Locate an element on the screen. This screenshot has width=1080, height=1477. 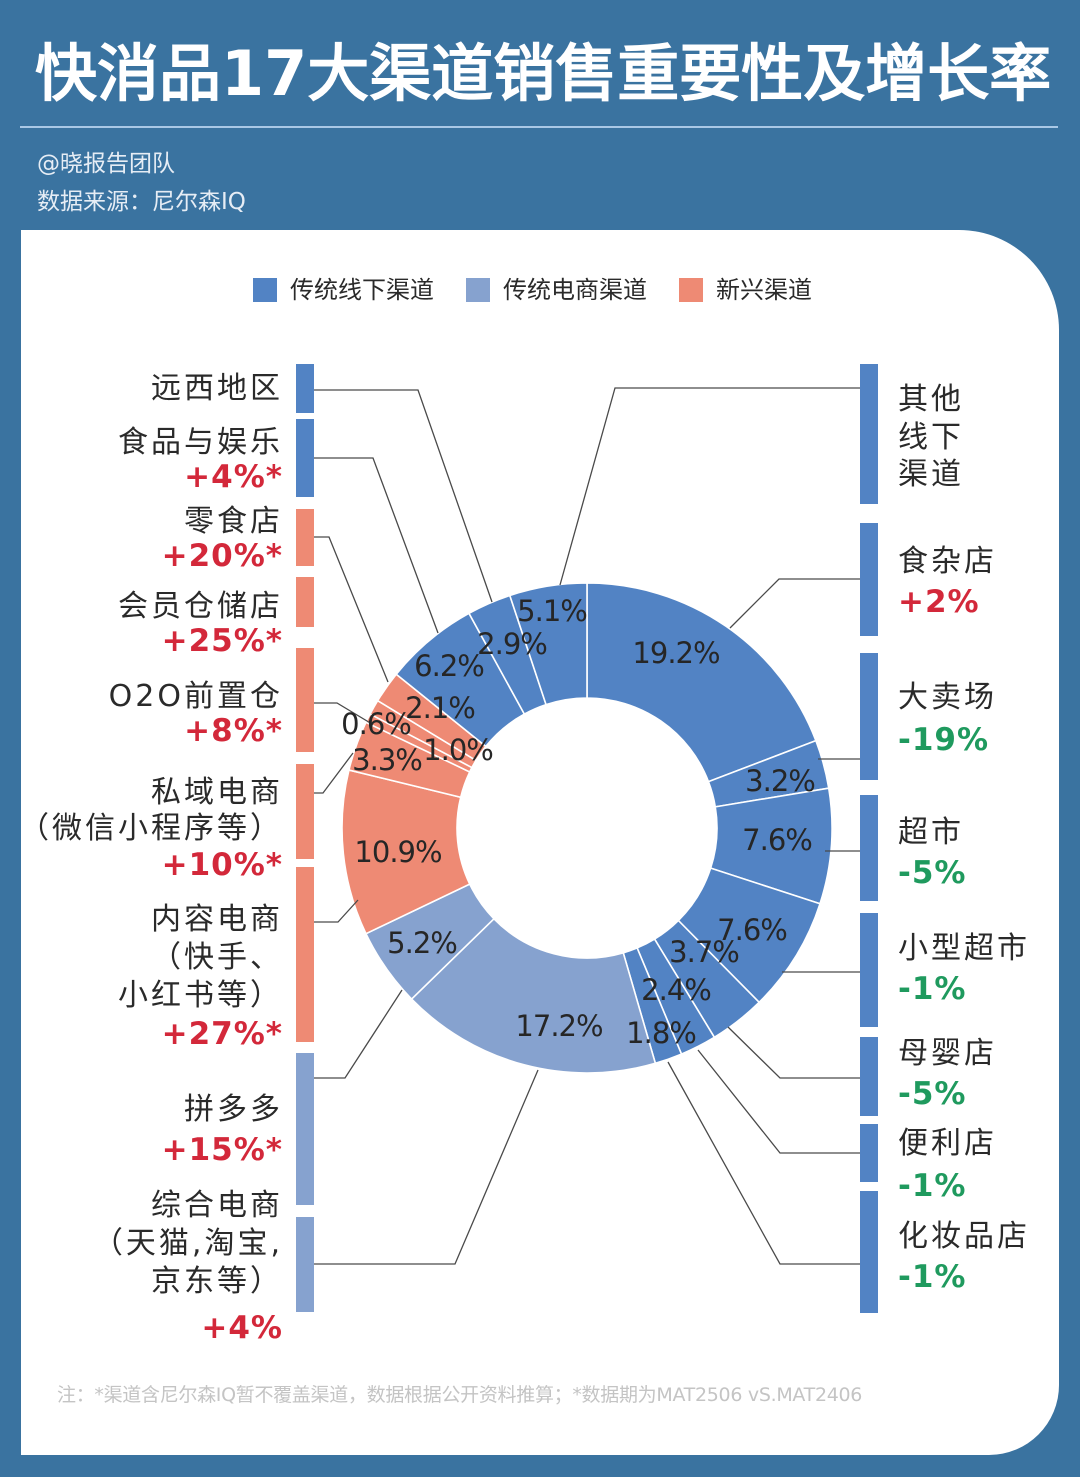
channel-label-pinduoduo: 拼多多 +15%* is located at coordinates (222, 1130).